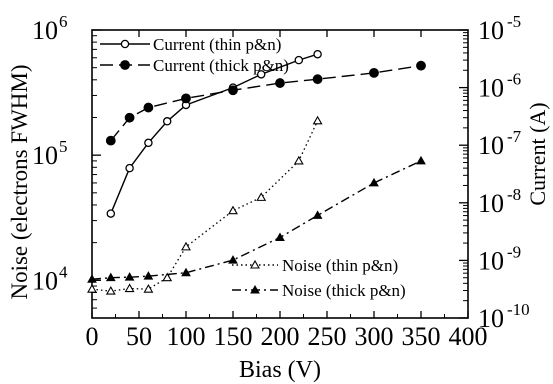  Describe the element at coordinates (327, 336) in the screenshot. I see `x-tick-label: 250` at that location.